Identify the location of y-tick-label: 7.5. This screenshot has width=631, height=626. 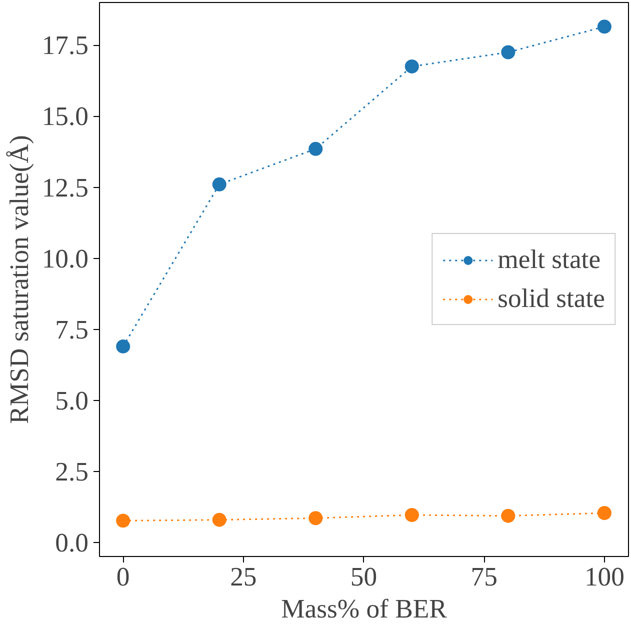
(72, 329).